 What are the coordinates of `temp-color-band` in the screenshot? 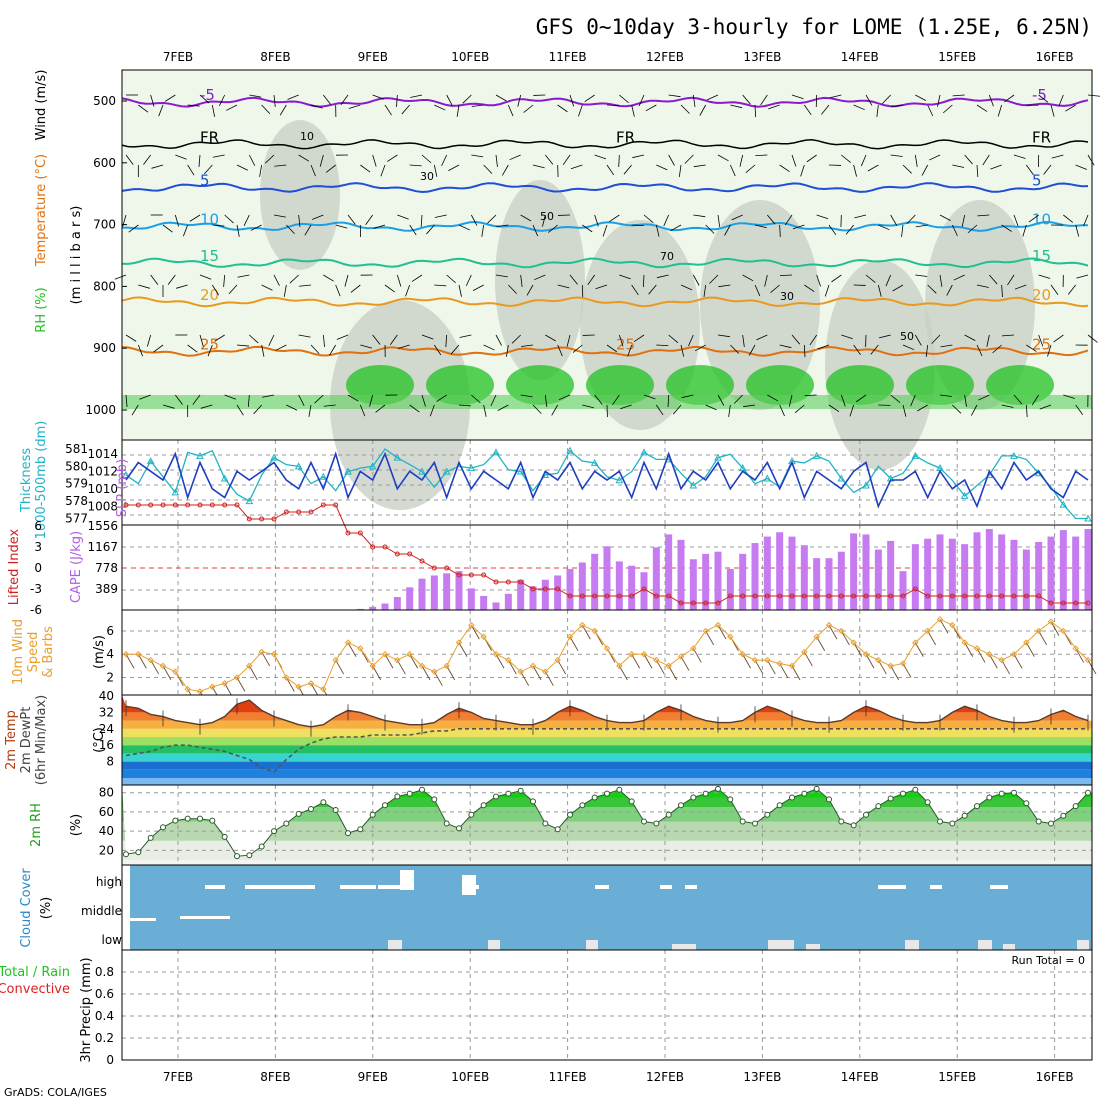 It's located at (607, 773).